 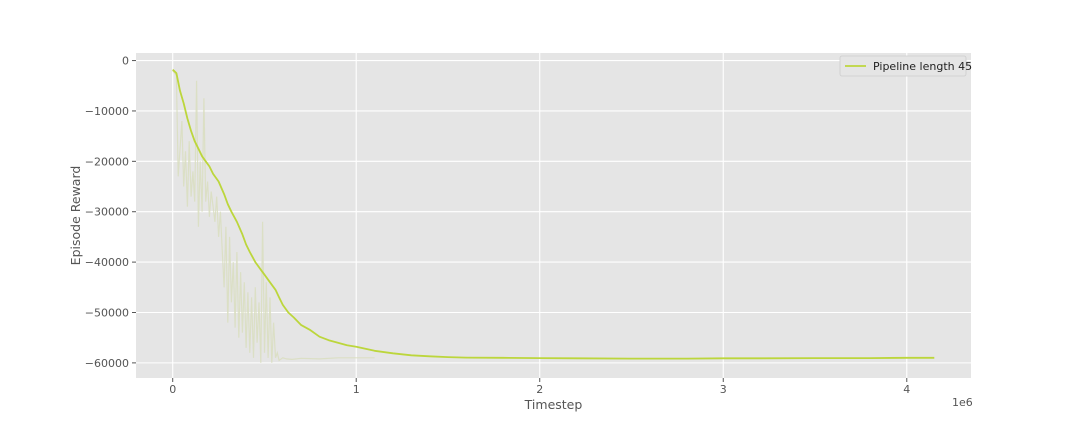 I want to click on y-tick-label: −20000, so click(x=107, y=161).